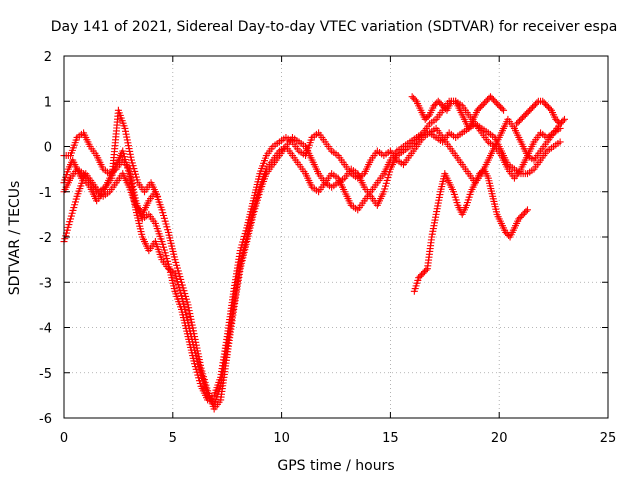  Describe the element at coordinates (281, 438) in the screenshot. I see `x-tick-label: 10` at that location.